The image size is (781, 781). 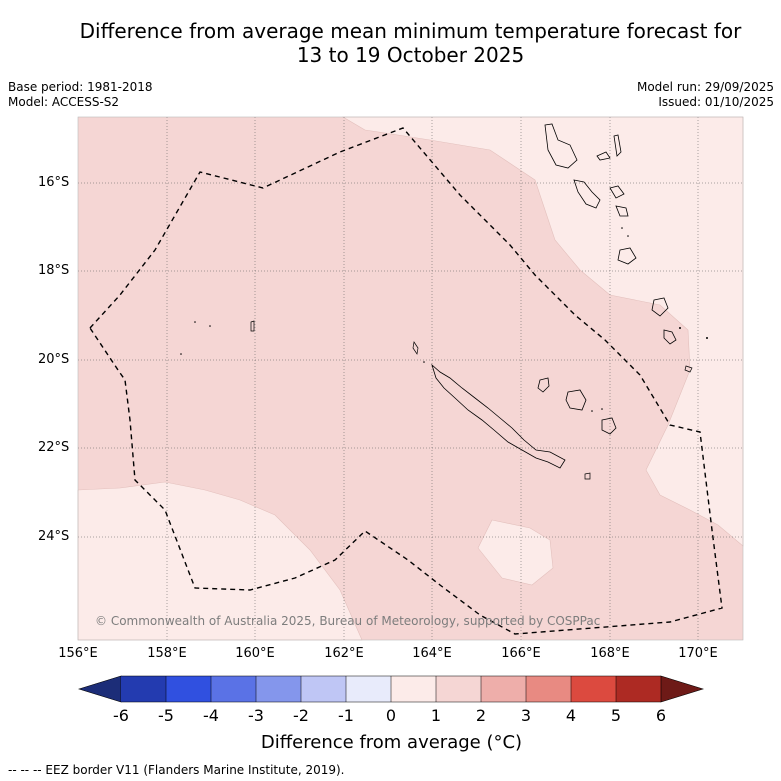 What do you see at coordinates (616, 715) in the screenshot?
I see `colorbar-label: 5` at bounding box center [616, 715].